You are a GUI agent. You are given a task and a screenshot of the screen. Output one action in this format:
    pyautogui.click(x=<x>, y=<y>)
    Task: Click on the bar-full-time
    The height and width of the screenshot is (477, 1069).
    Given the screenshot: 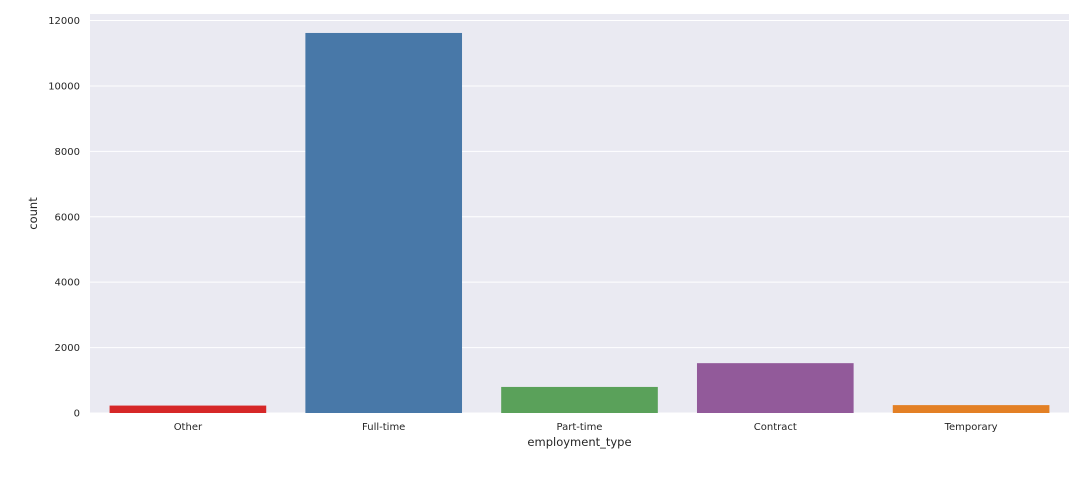 What is the action you would take?
    pyautogui.click(x=384, y=223)
    